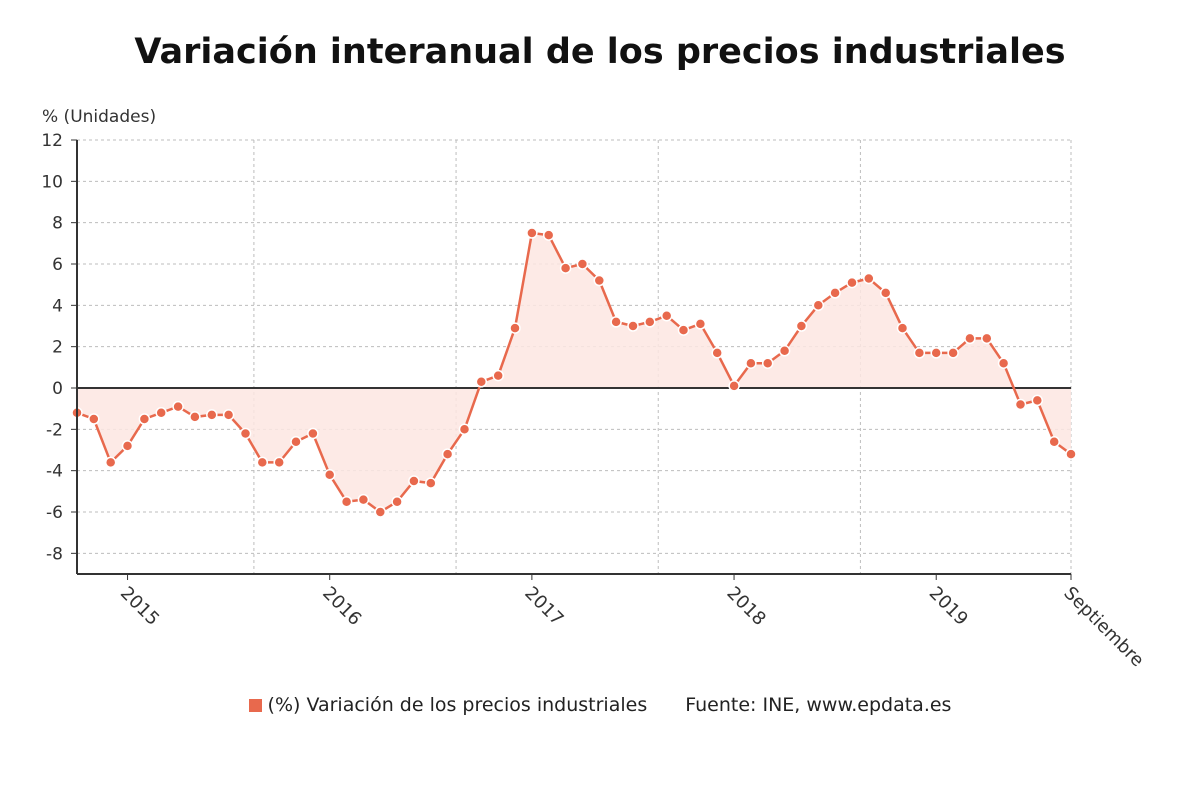 The width and height of the screenshot is (1200, 808). Describe the element at coordinates (52, 182) in the screenshot. I see `y-tick-label: 10` at that location.